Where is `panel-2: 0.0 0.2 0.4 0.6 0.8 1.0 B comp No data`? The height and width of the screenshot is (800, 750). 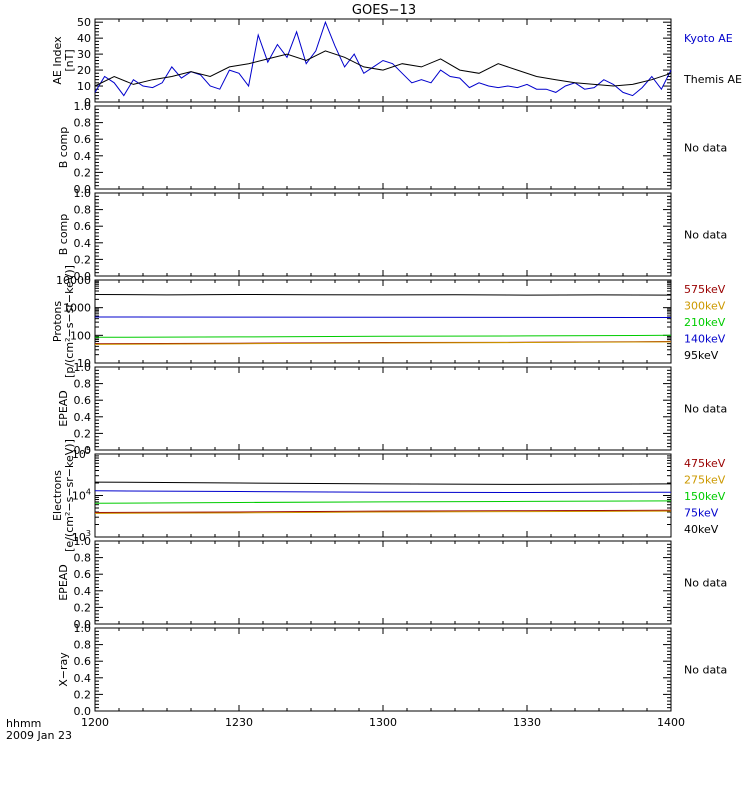 panel-2: 0.0 0.2 0.4 0.6 0.8 1.0 B comp No data is located at coordinates (392, 148).